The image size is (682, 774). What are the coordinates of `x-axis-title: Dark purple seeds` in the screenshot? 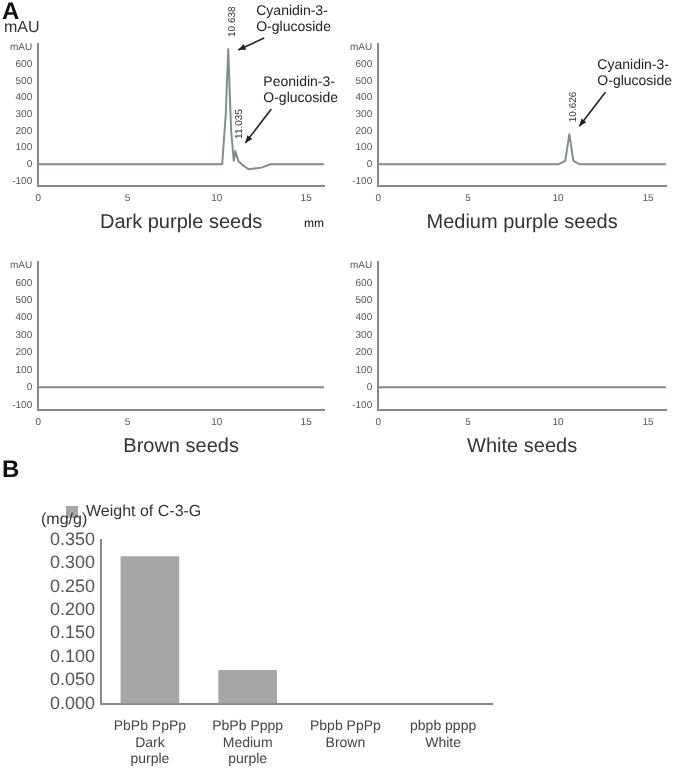 It's located at (181, 222).